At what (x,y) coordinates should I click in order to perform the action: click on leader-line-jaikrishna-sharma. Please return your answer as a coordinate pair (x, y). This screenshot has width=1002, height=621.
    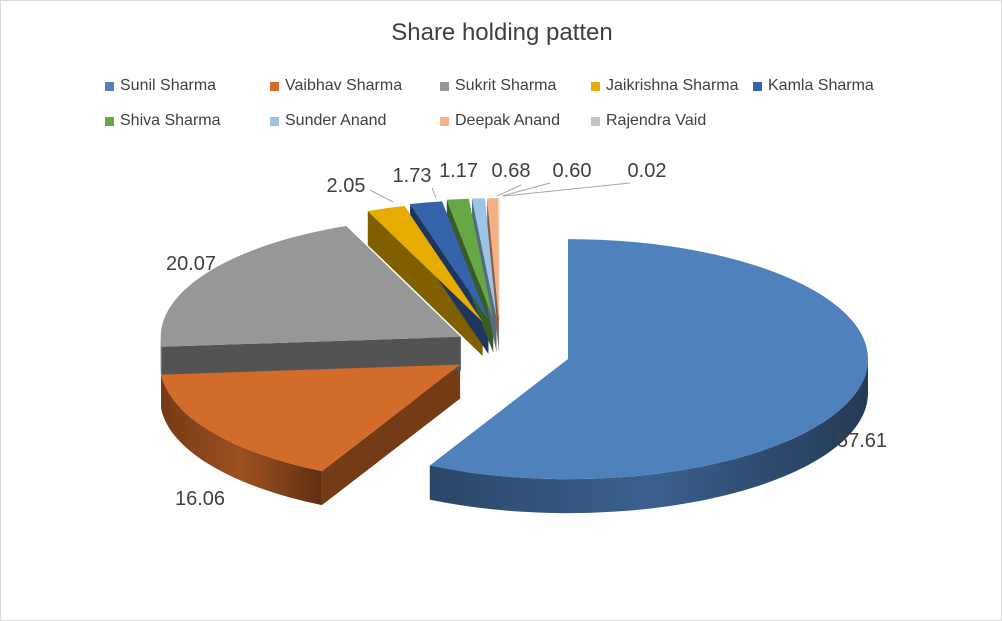
    Looking at the image, I should click on (381, 196).